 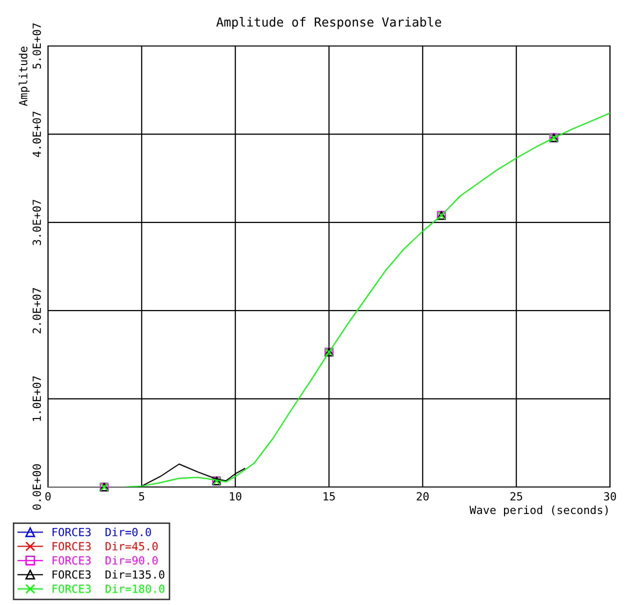 What do you see at coordinates (236, 496) in the screenshot?
I see `x-tick-label: 10` at bounding box center [236, 496].